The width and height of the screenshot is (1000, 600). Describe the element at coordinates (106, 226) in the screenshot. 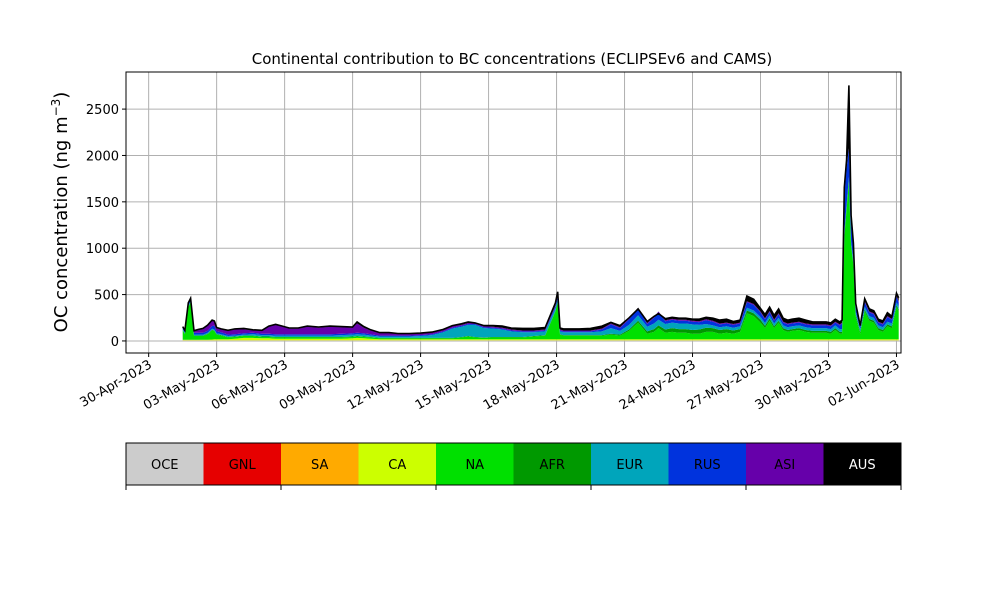

I see `y-axis-ticks: 0 500 1000 1500 2000 2500` at that location.